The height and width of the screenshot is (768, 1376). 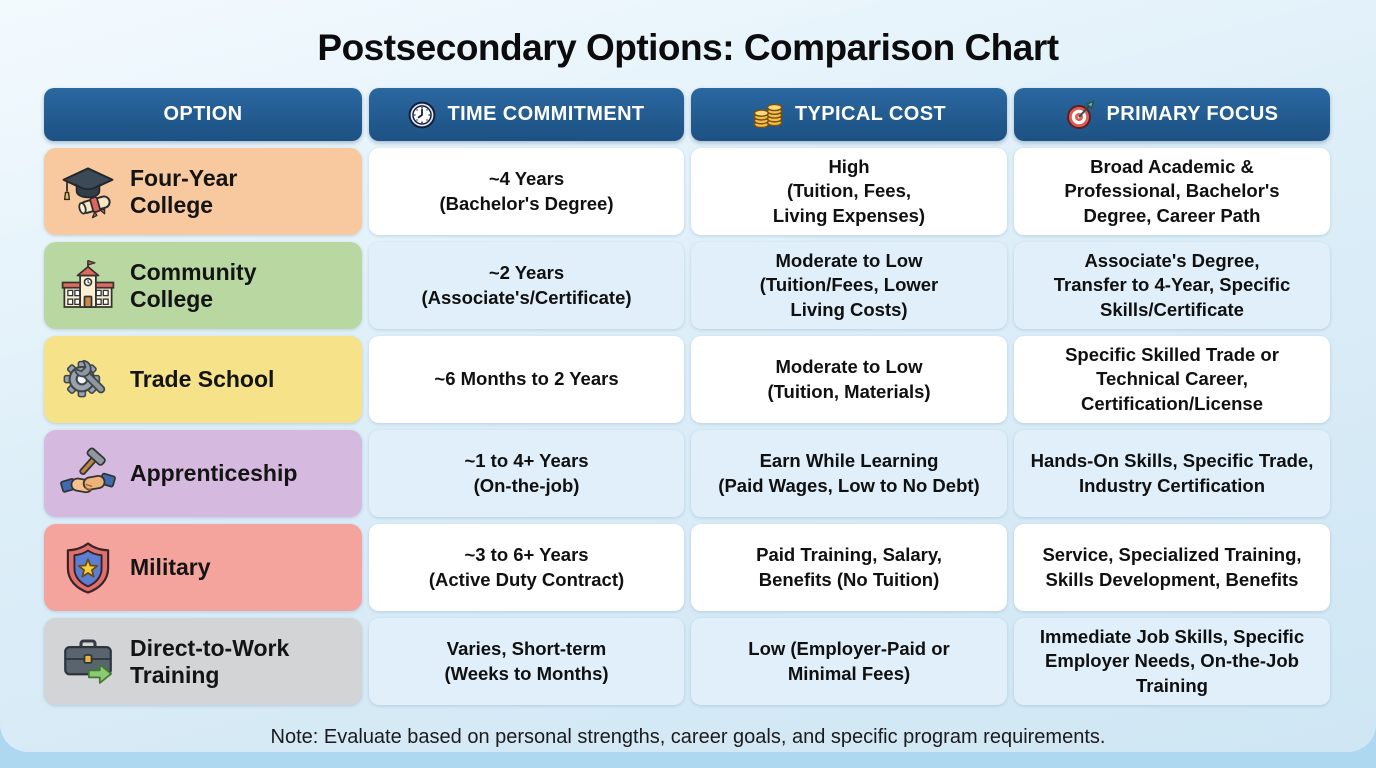 I want to click on option-cell-community-college: Community College, so click(x=203, y=285).